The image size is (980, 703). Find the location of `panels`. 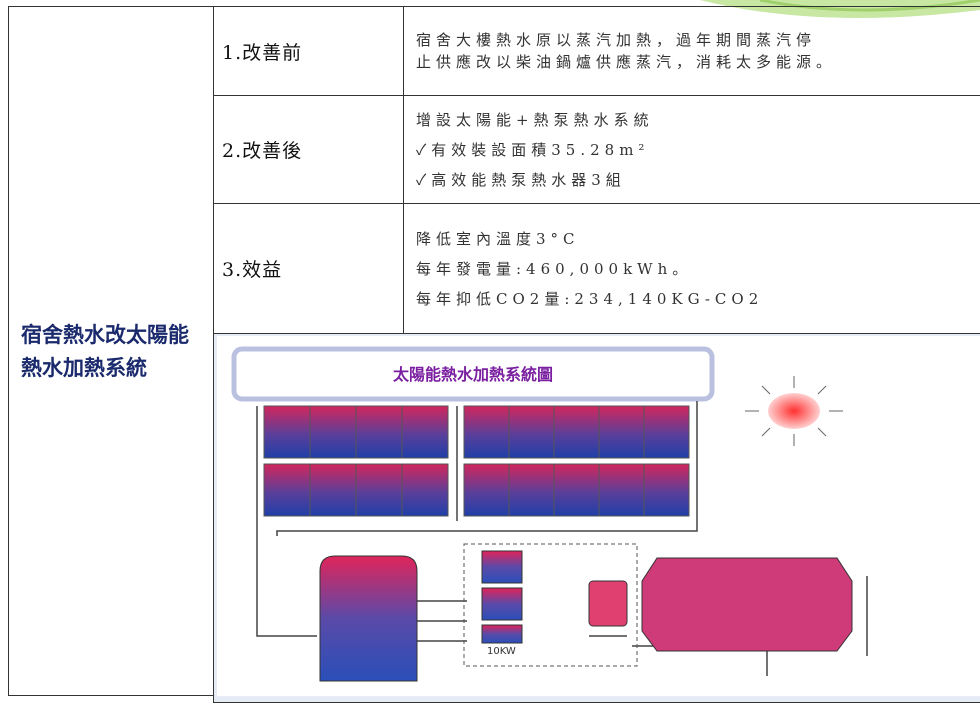

panels is located at coordinates (476, 461).